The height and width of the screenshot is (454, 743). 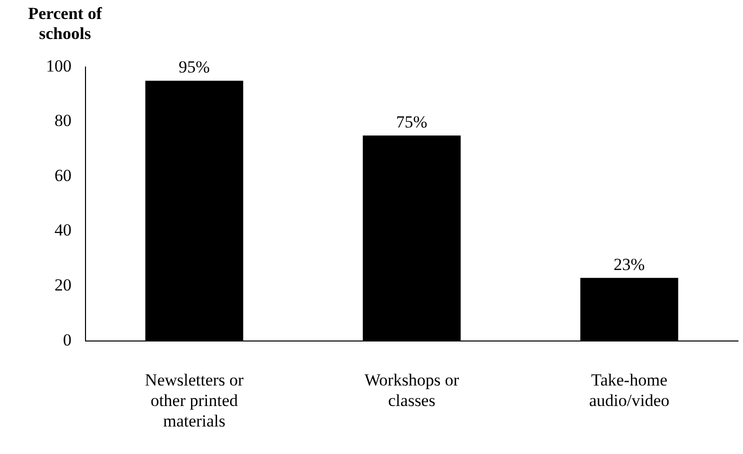 What do you see at coordinates (194, 67) in the screenshot?
I see `data-label: 95%` at bounding box center [194, 67].